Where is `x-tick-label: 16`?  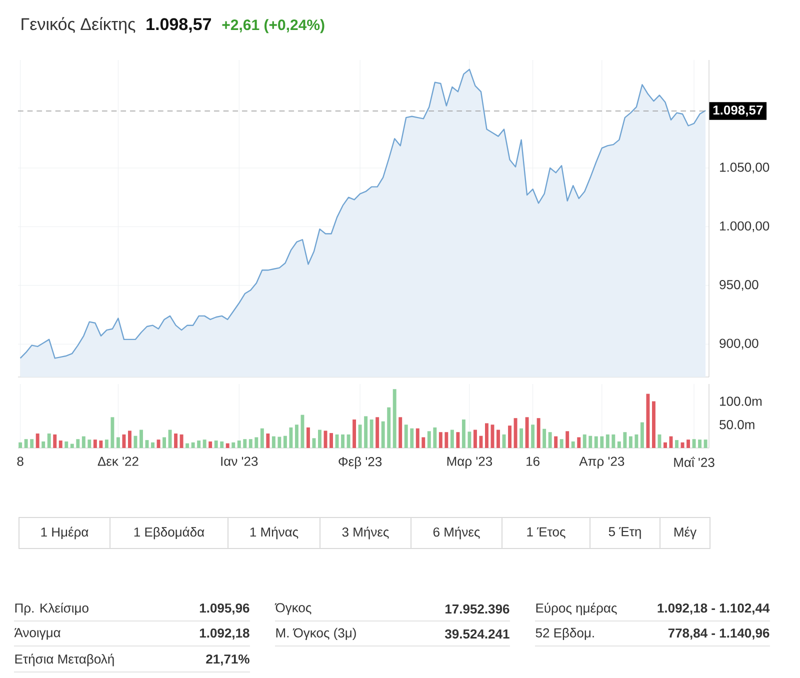
x-tick-label: 16 is located at coordinates (533, 461).